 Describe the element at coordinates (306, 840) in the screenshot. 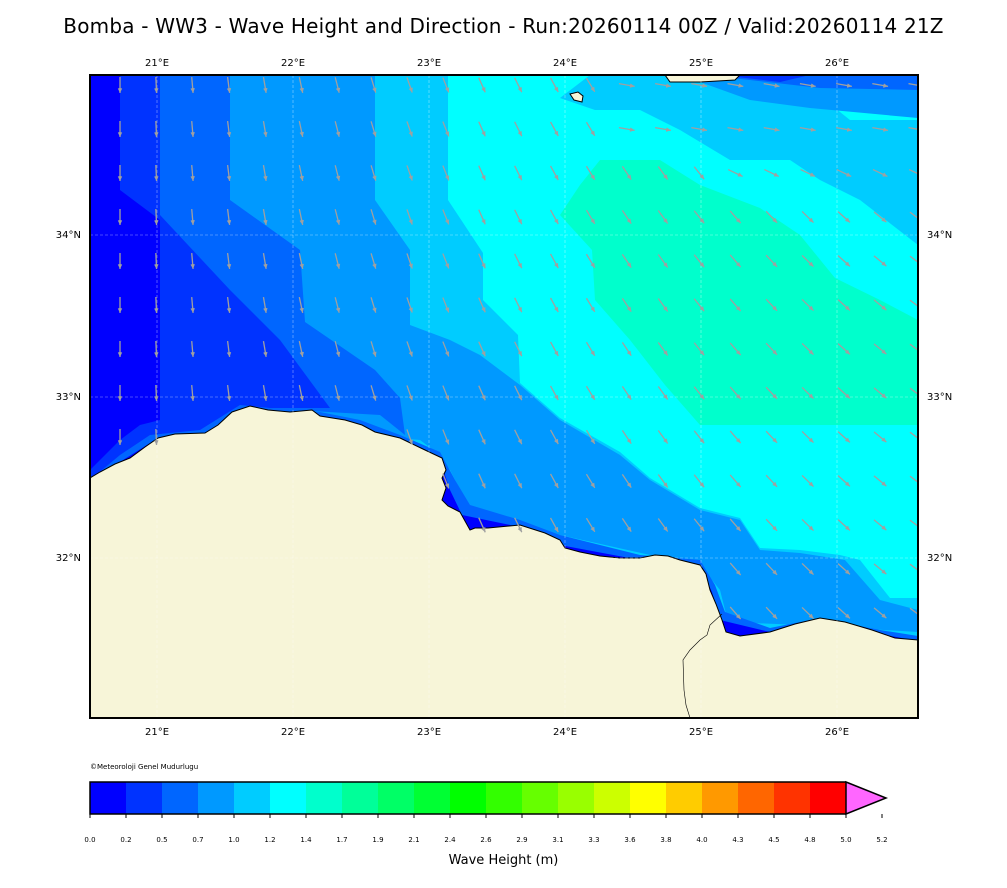

I see `colorbar-tick-label: 1.4` at that location.